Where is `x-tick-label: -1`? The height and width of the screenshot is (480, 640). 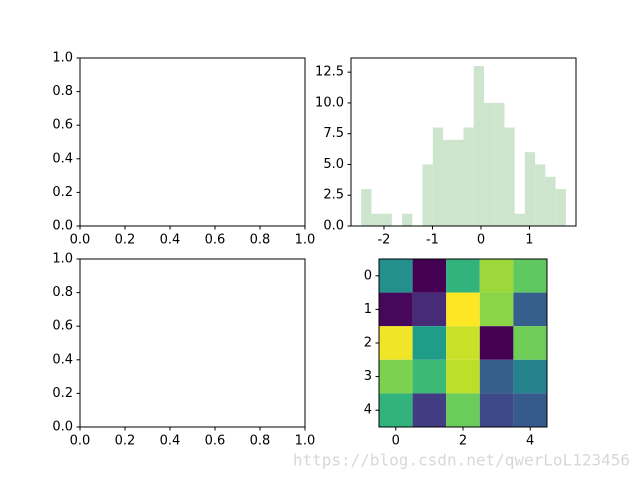 x-tick-label: -1 is located at coordinates (432, 240).